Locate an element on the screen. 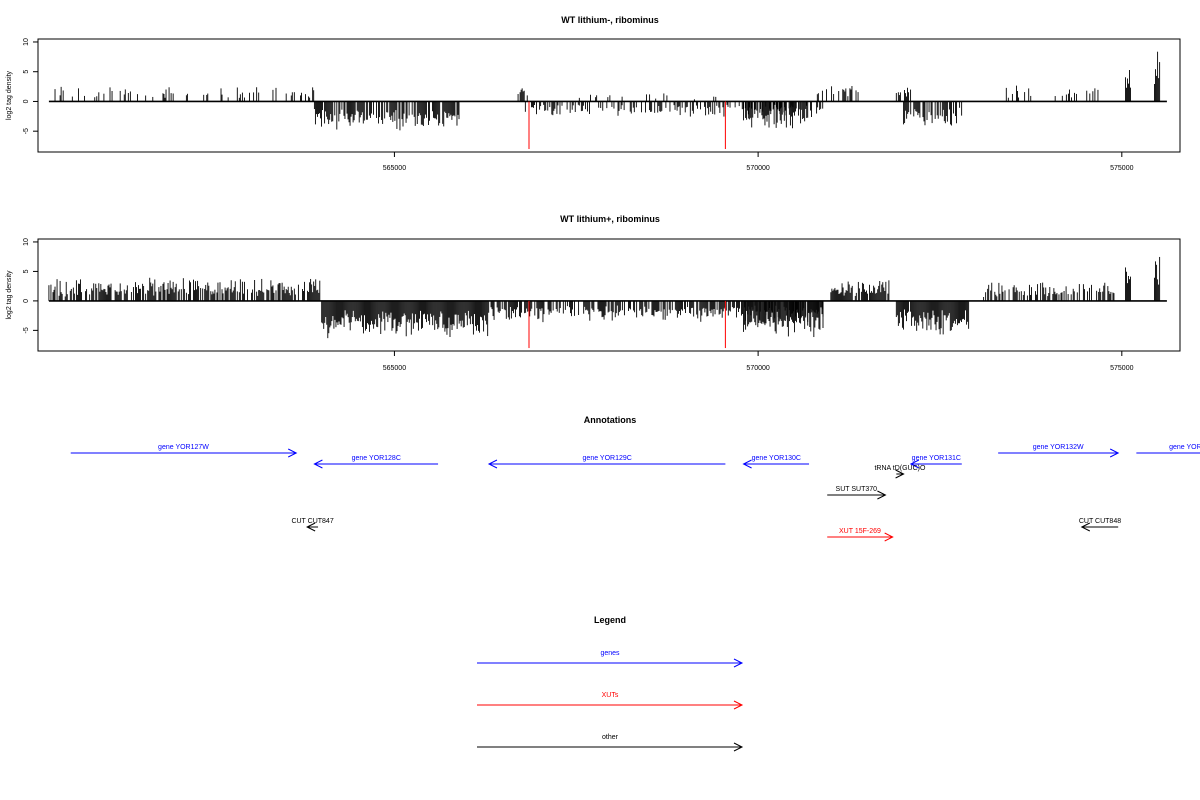  annotation-gene-yor130c: gene YOR130C is located at coordinates (776, 462).